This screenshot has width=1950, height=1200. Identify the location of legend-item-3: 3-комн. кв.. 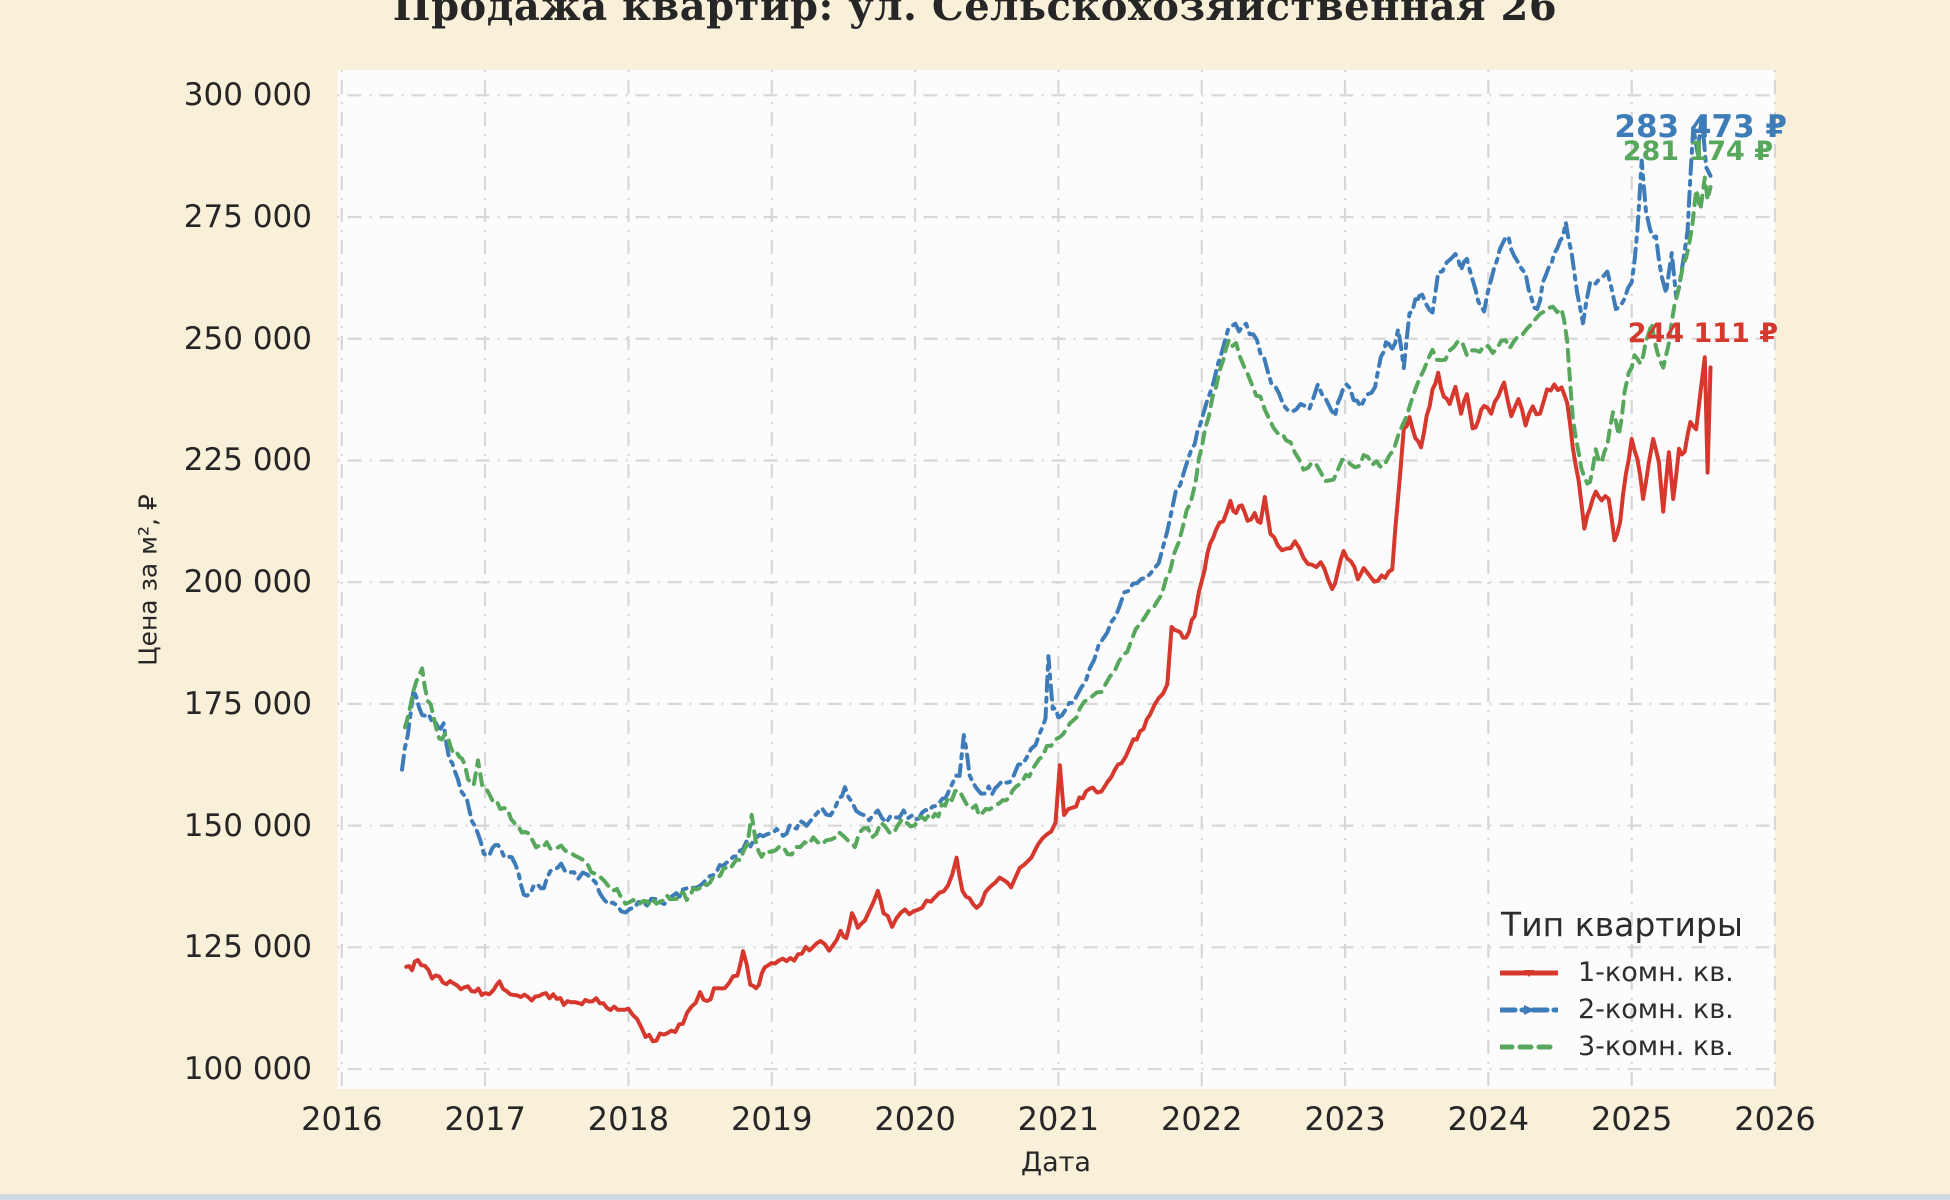
(1622, 1046).